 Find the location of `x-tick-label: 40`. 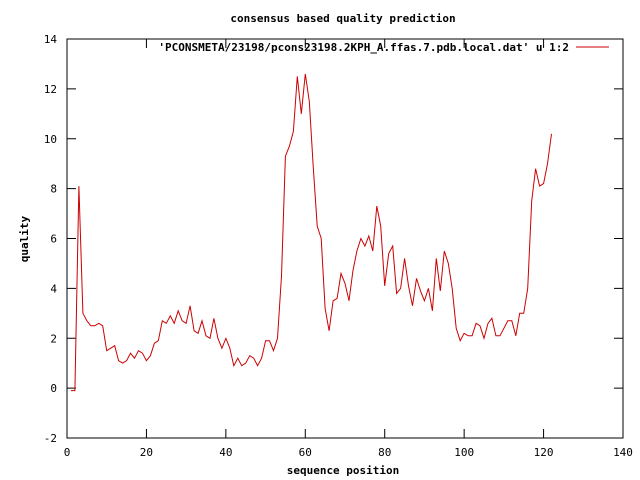

x-tick-label: 40 is located at coordinates (225, 452).